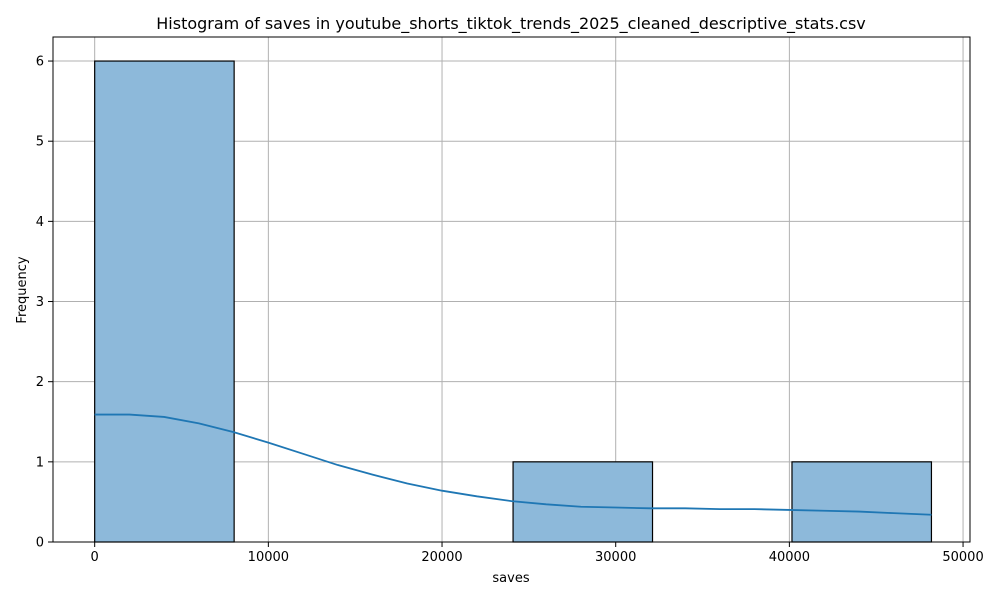  I want to click on y-tick-label: 2, so click(40, 382).